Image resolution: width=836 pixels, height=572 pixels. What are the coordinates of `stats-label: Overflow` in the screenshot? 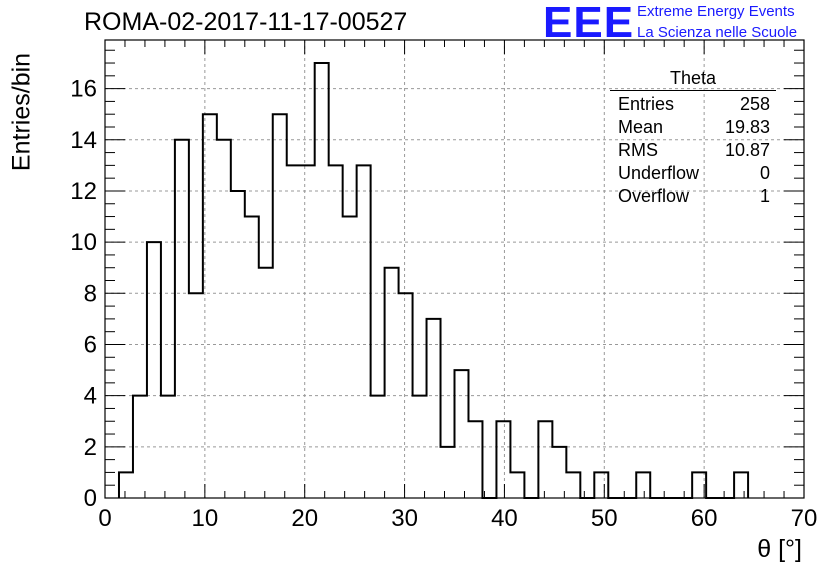 It's located at (654, 196).